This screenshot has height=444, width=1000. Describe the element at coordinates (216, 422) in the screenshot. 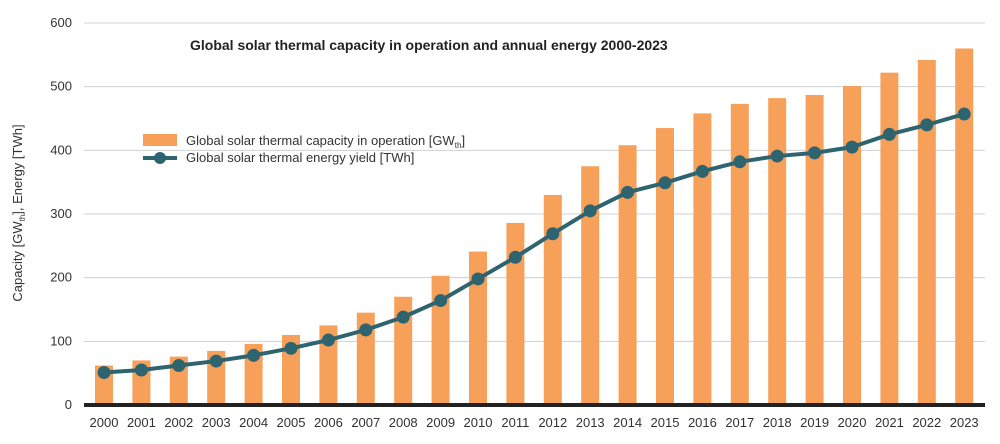

I see `x-tick-label: 2003` at that location.